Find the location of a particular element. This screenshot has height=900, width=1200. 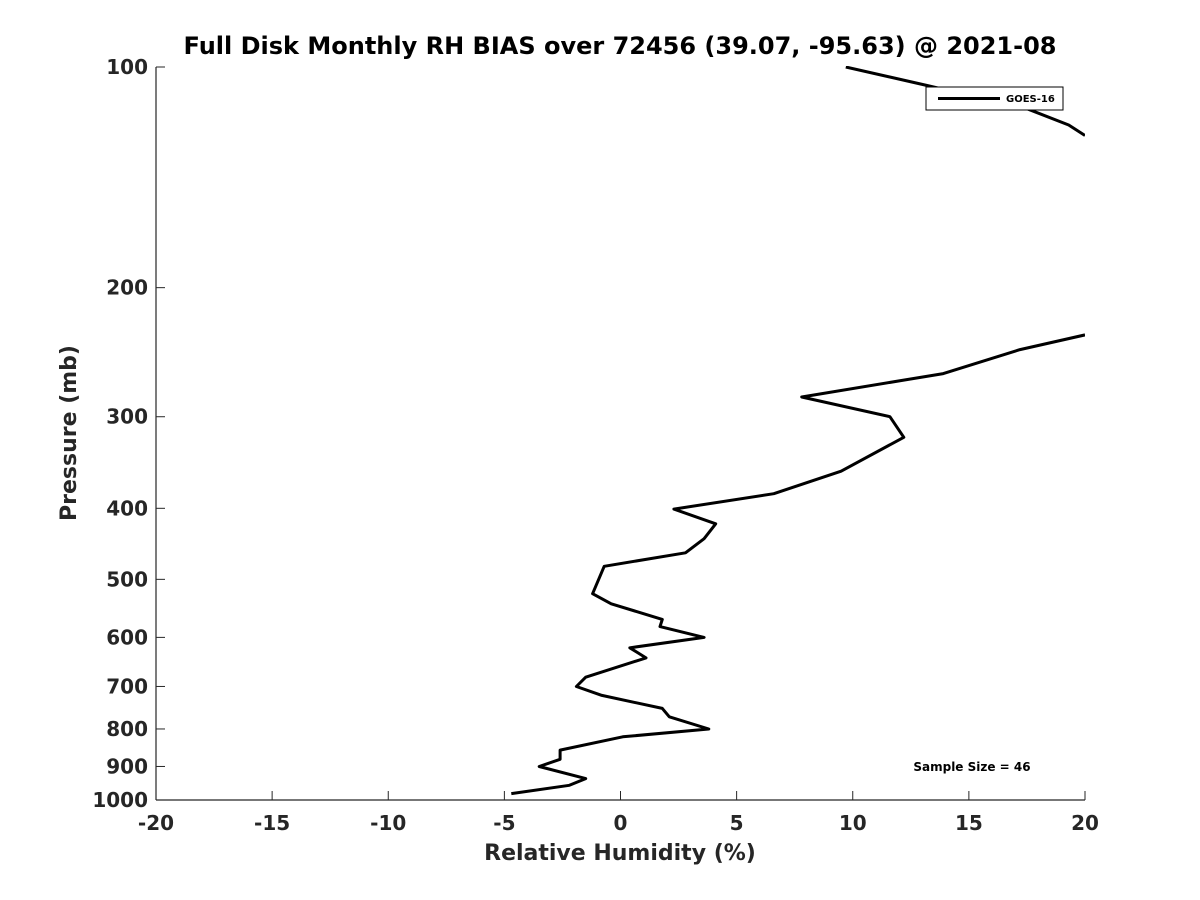

x-axis-label: Relative Humidity (%) is located at coordinates (620, 853).